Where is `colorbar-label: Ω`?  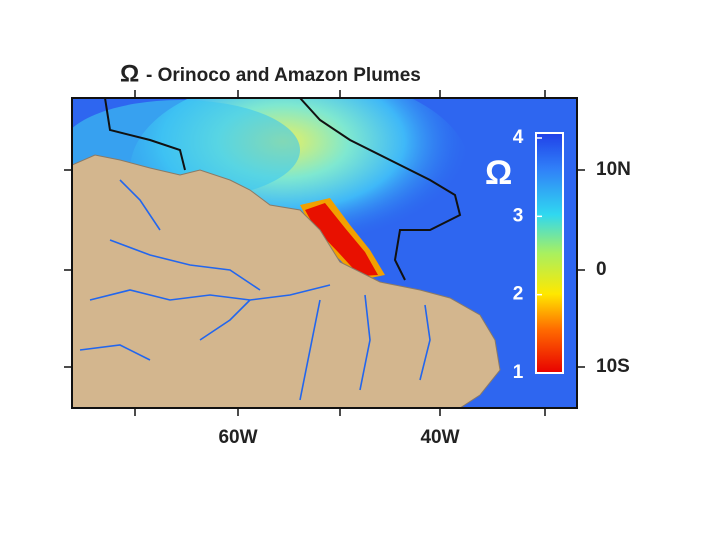
colorbar-label: Ω is located at coordinates (498, 173).